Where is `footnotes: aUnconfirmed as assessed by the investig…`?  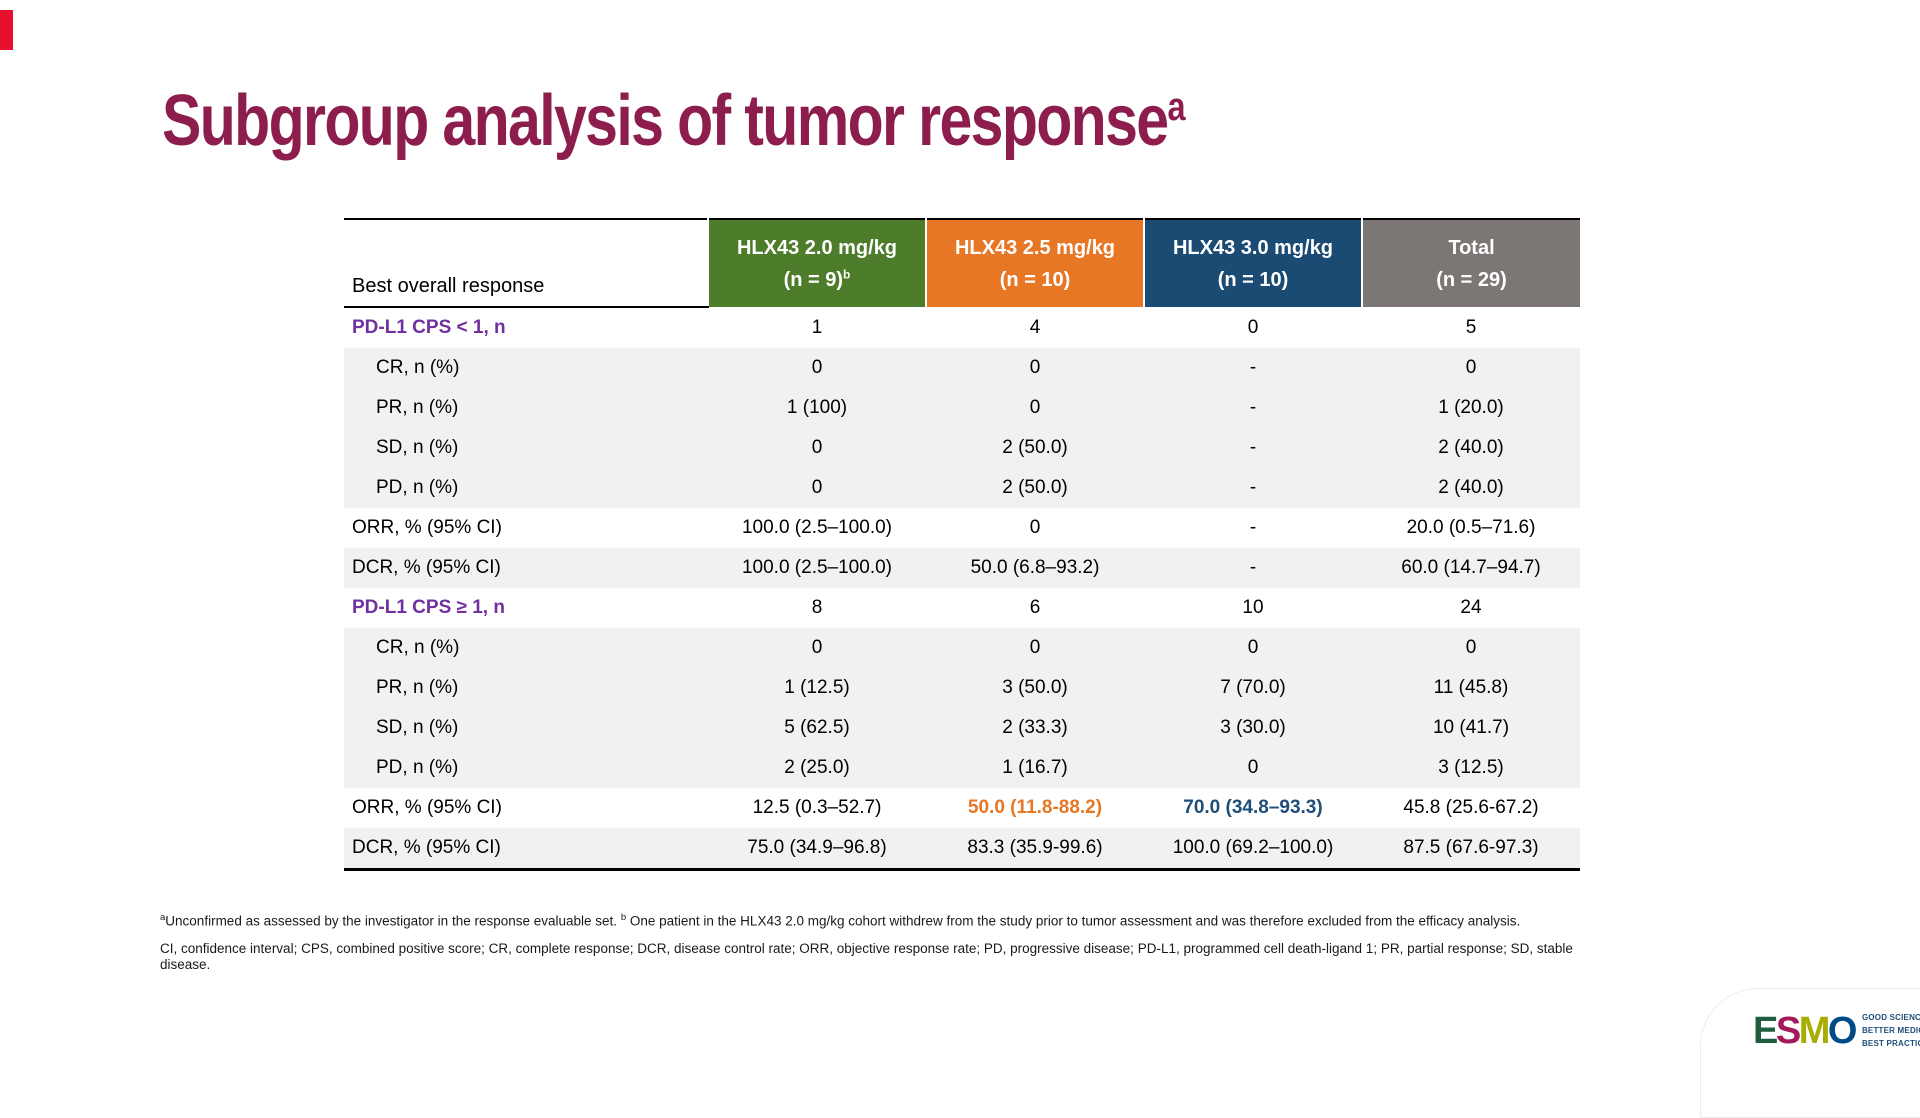 footnotes: aUnconfirmed as assessed by the investig… is located at coordinates (890, 948).